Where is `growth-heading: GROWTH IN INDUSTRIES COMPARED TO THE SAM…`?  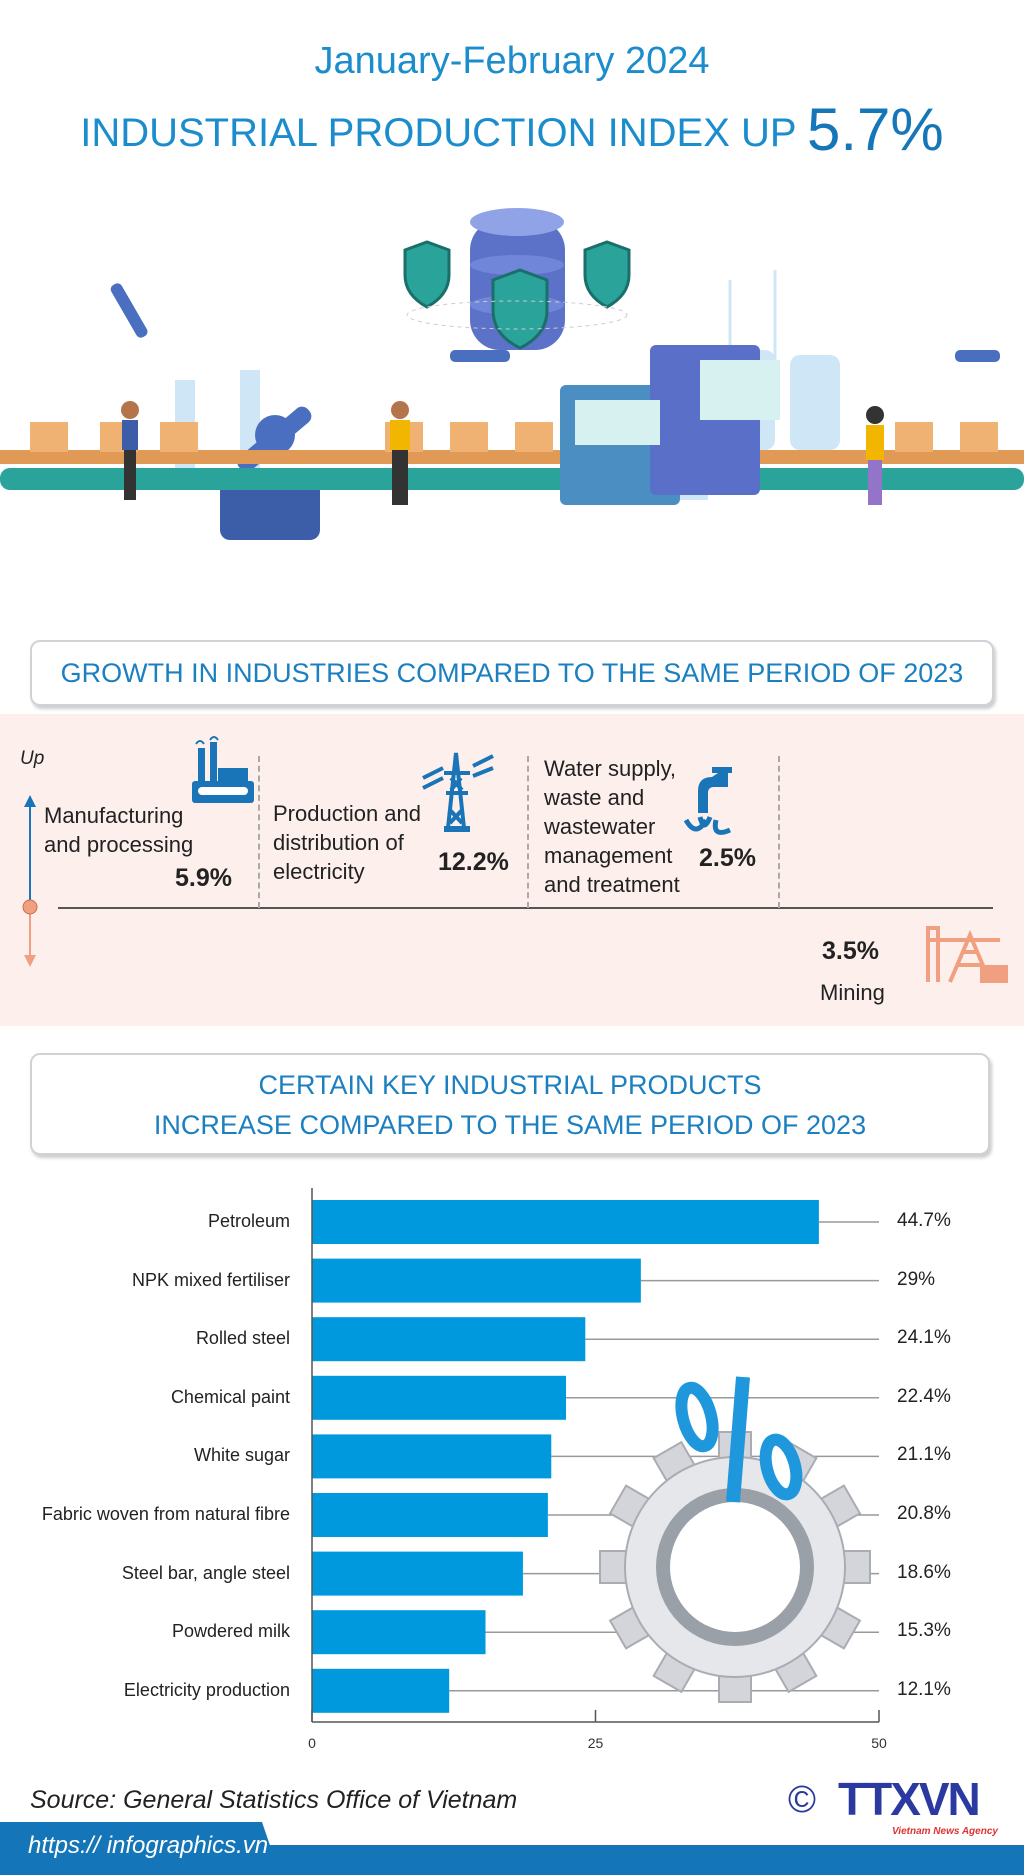 growth-heading: GROWTH IN INDUSTRIES COMPARED TO THE SAM… is located at coordinates (512, 673).